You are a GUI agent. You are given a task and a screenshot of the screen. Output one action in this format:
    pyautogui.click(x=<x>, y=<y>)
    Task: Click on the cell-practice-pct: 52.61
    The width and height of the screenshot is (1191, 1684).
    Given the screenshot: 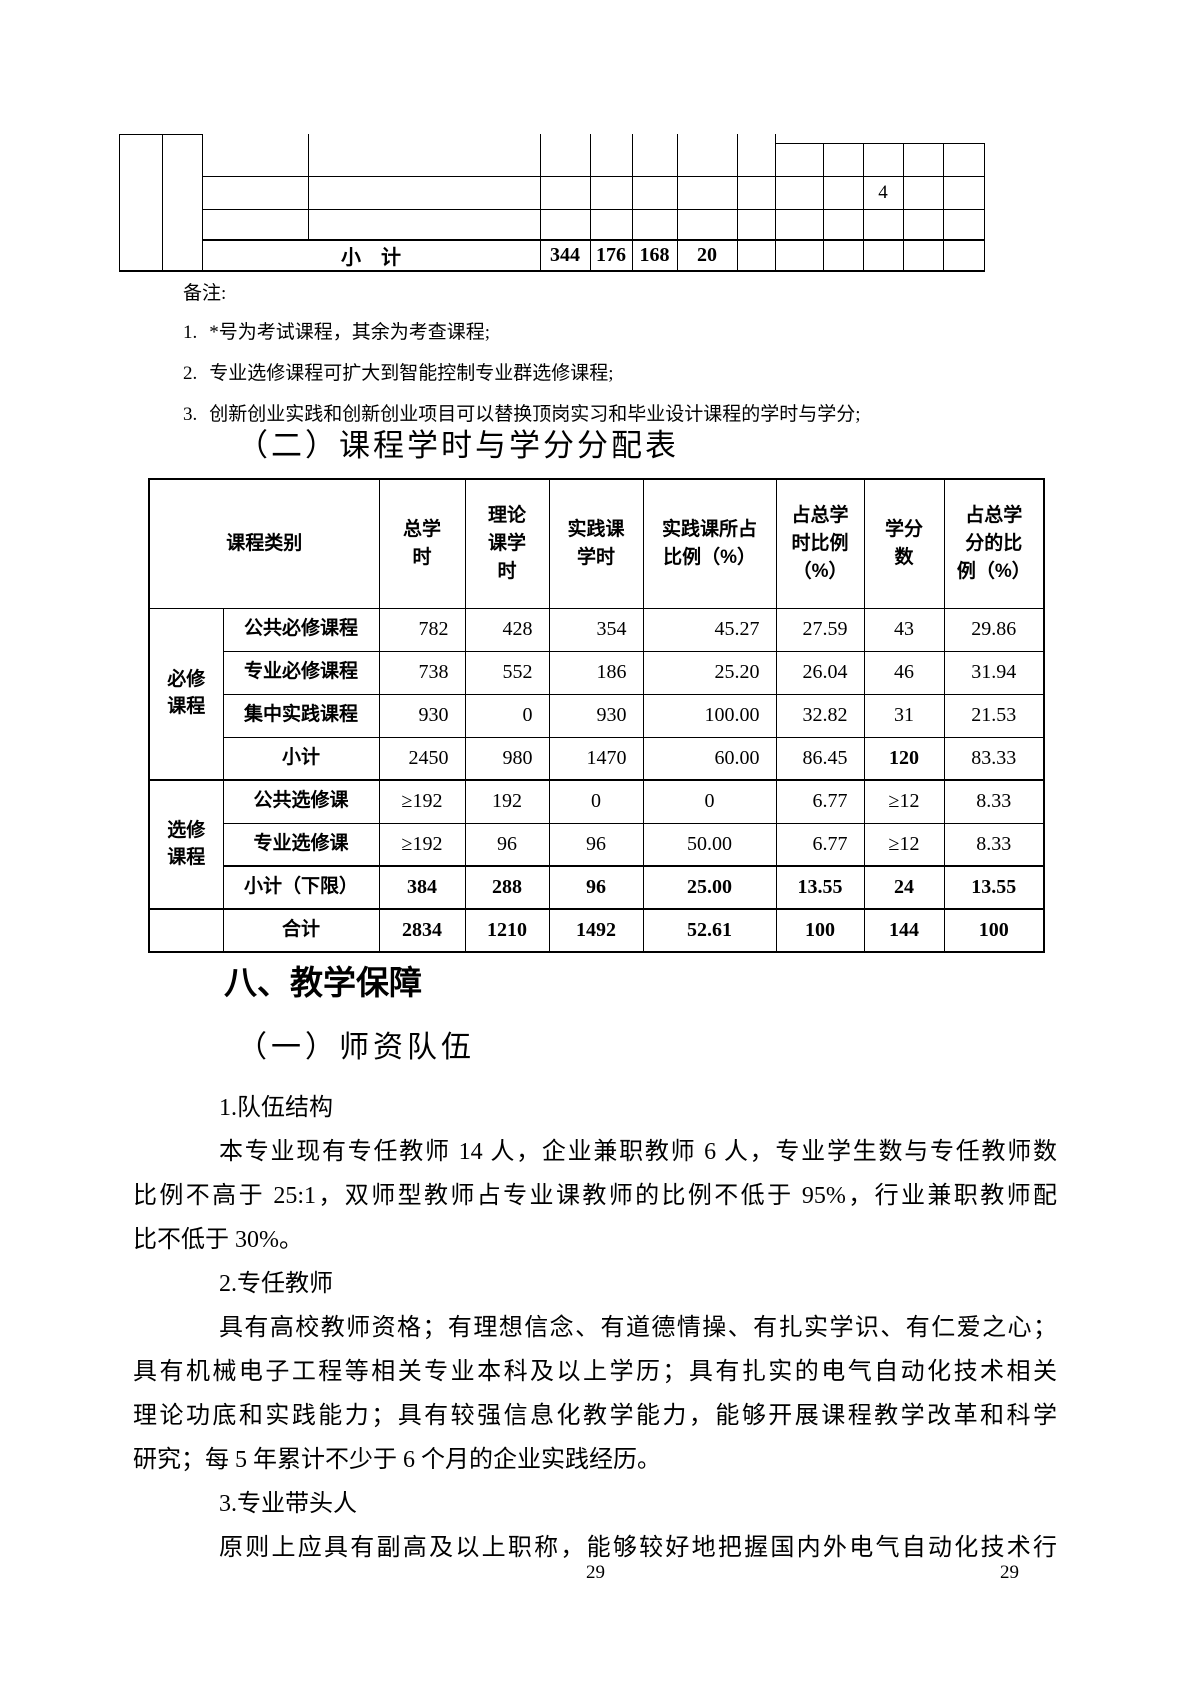 What is the action you would take?
    pyautogui.click(x=709, y=930)
    